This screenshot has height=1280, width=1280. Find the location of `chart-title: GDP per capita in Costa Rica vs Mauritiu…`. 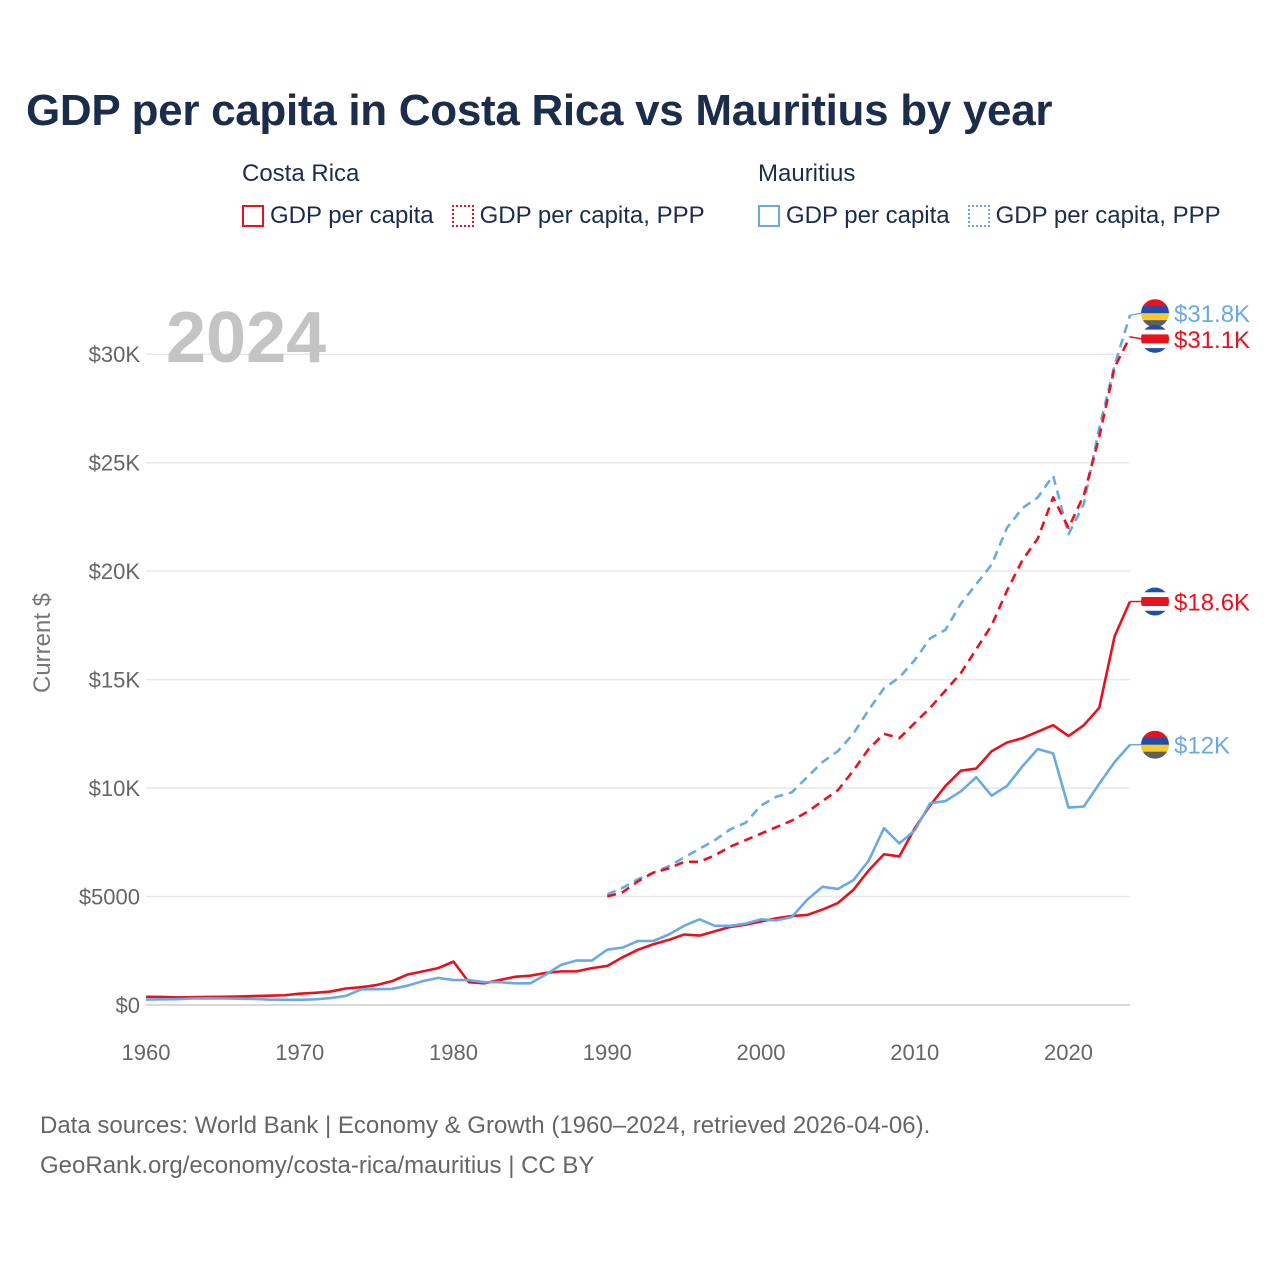

chart-title: GDP per capita in Costa Rica vs Mauritiu… is located at coordinates (539, 110).